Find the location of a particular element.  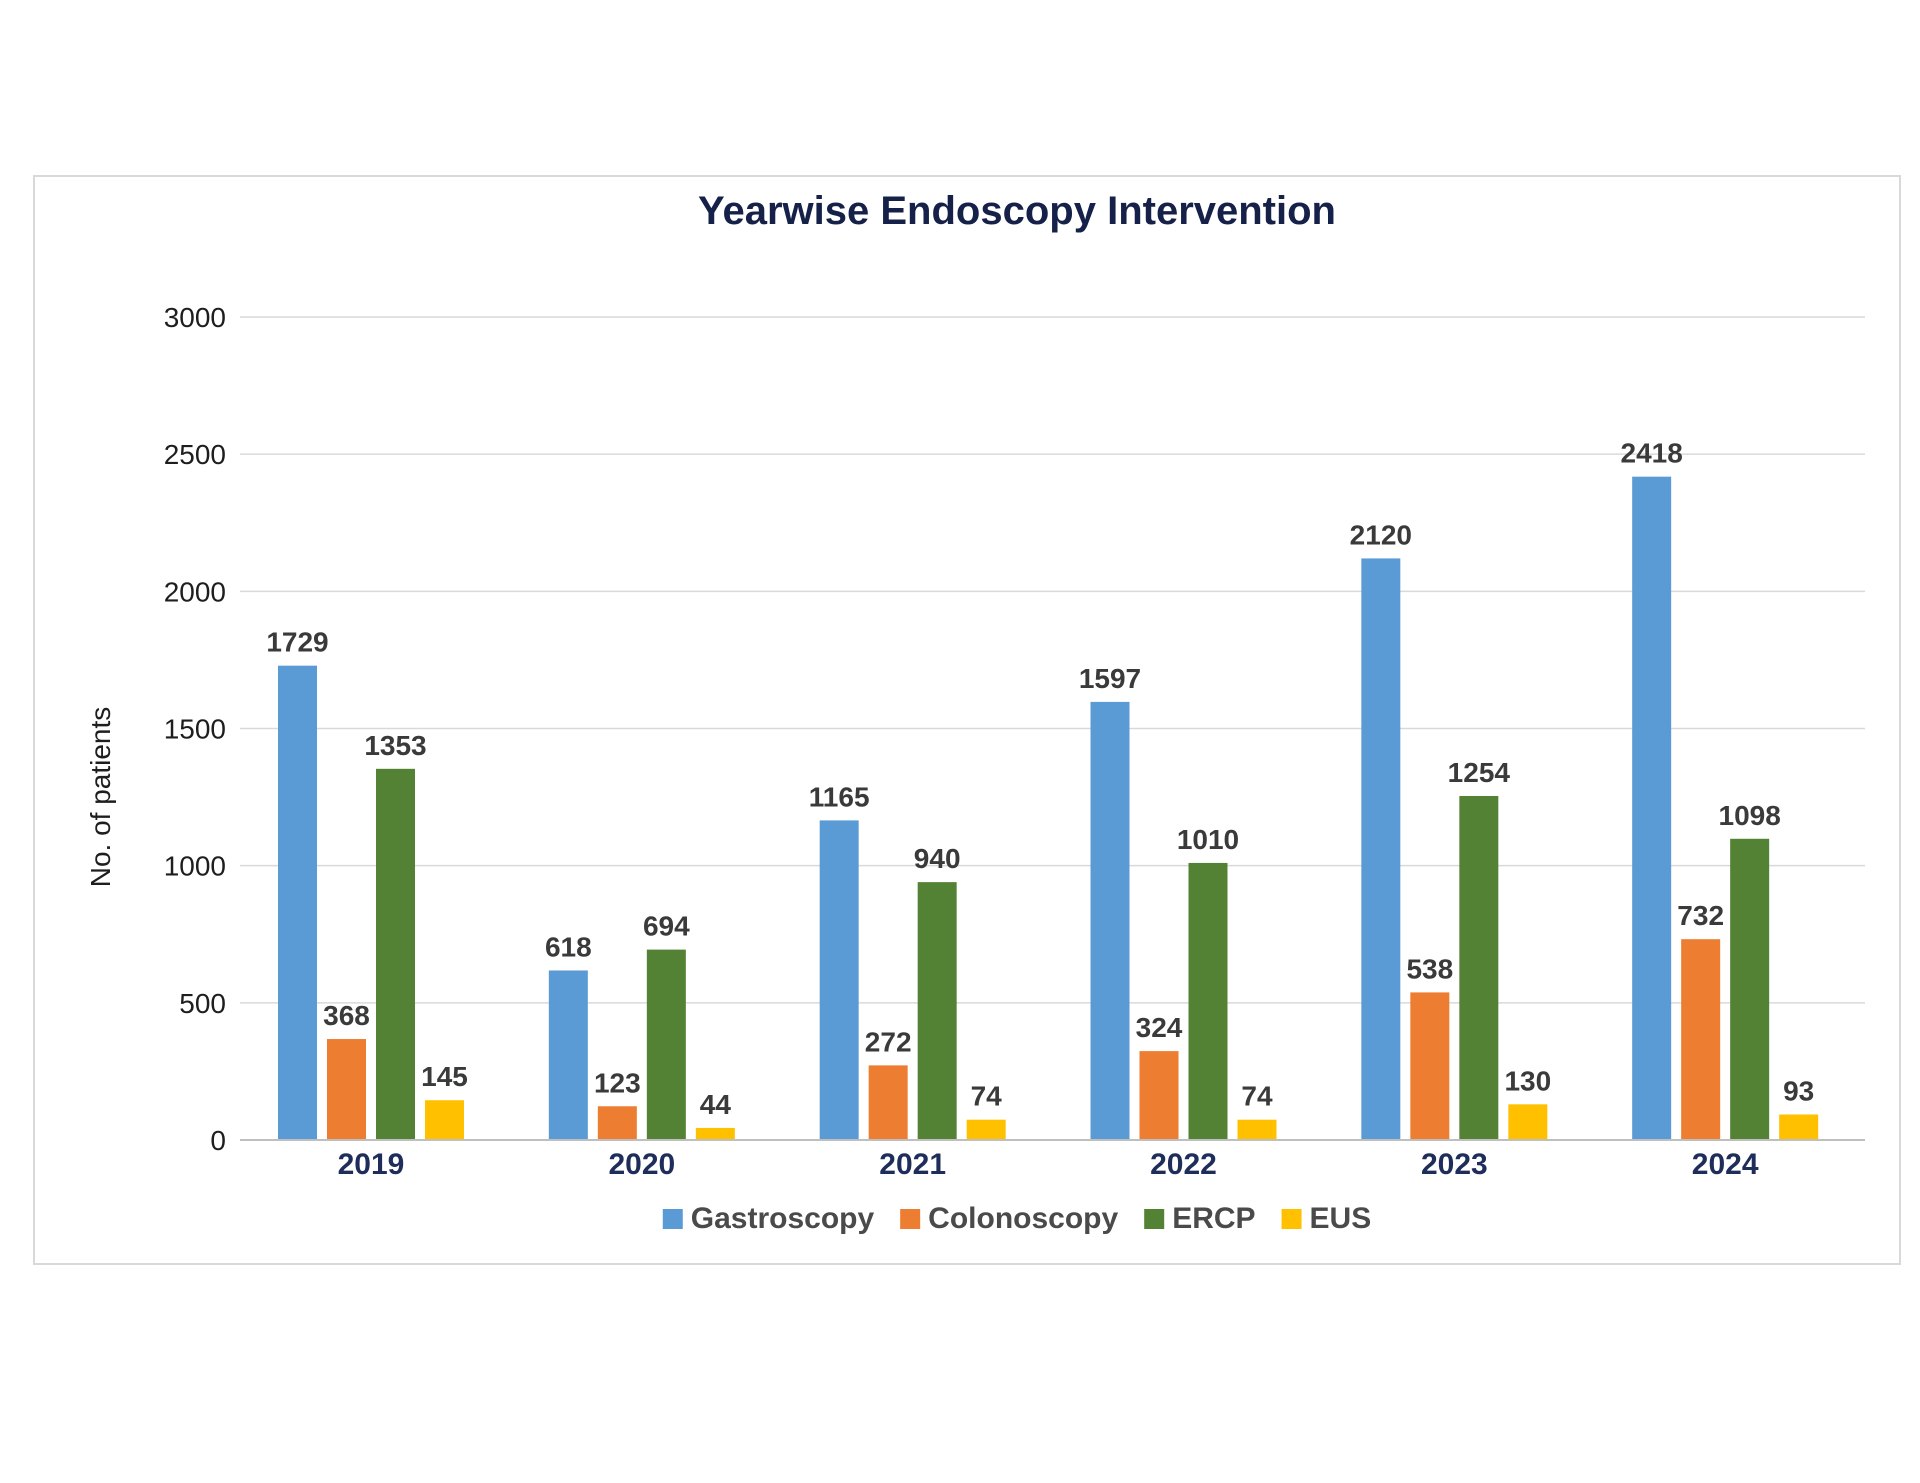

data-label: 618 is located at coordinates (568, 946).